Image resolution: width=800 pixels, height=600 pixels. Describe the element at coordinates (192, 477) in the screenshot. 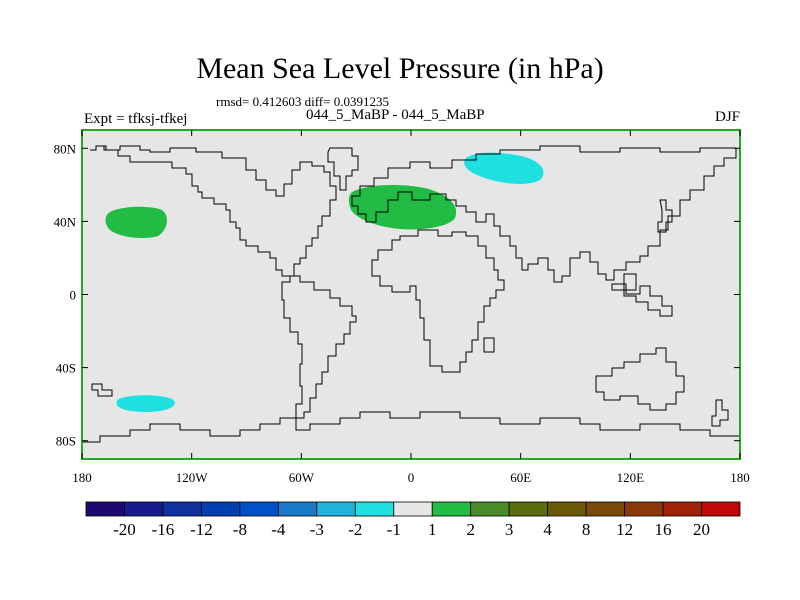

I see `lon-tick-label: 120W` at that location.